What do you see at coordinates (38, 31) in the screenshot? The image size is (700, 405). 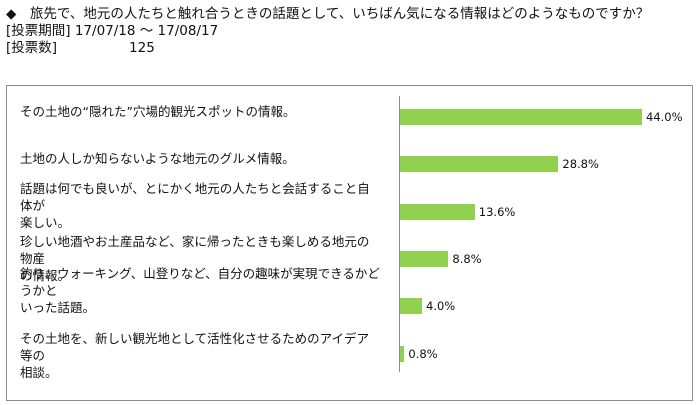 I see `voting-period-label: [投票期間]` at bounding box center [38, 31].